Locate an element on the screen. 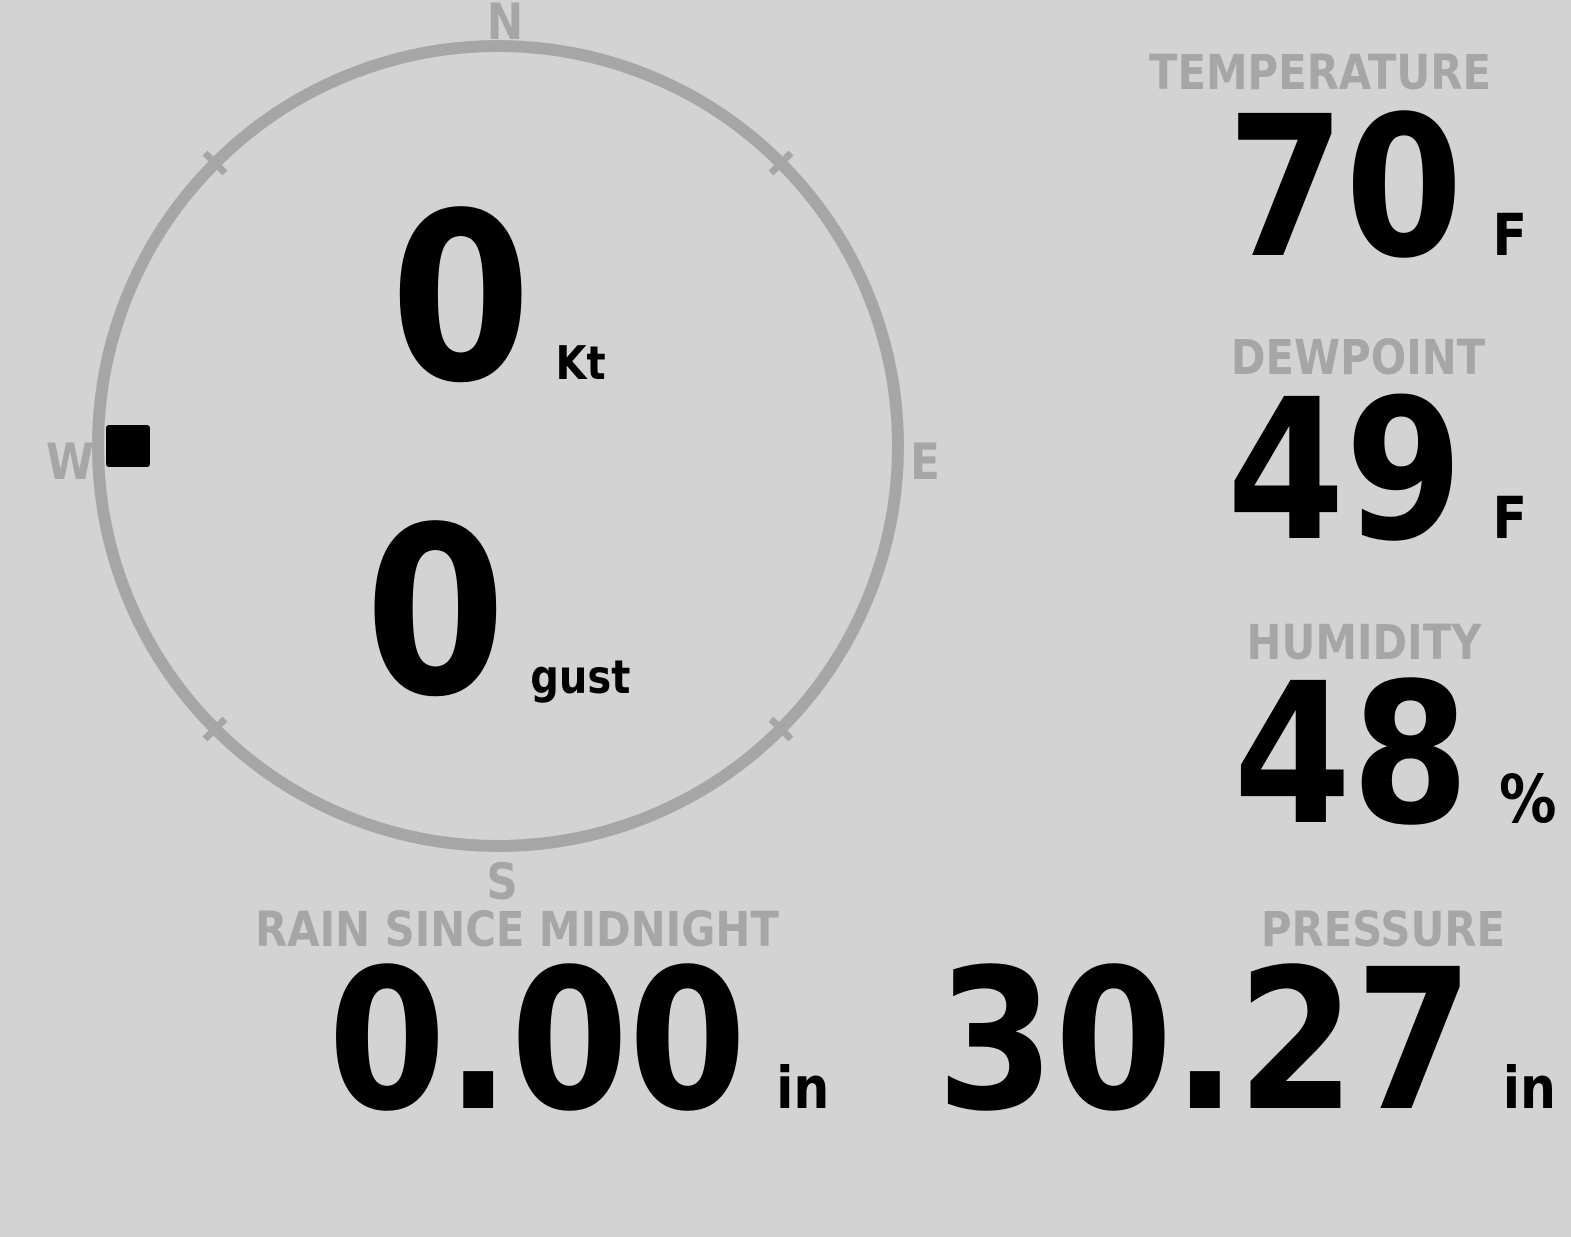  humidity-label: HUMIDITY is located at coordinates (1364, 643).